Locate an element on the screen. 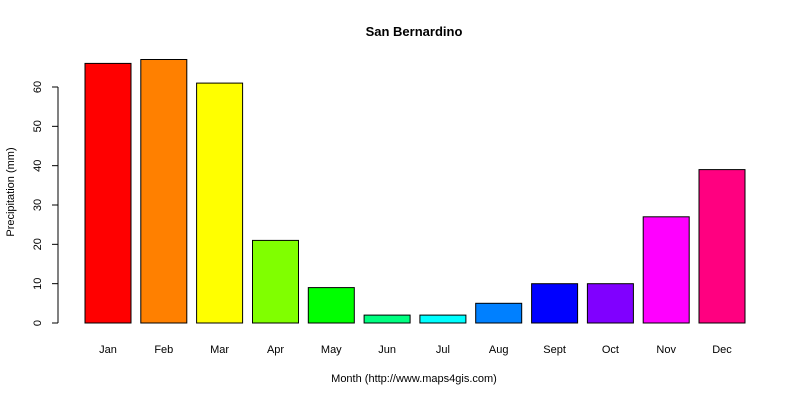 This screenshot has width=800, height=400. bar-oct is located at coordinates (610, 303).